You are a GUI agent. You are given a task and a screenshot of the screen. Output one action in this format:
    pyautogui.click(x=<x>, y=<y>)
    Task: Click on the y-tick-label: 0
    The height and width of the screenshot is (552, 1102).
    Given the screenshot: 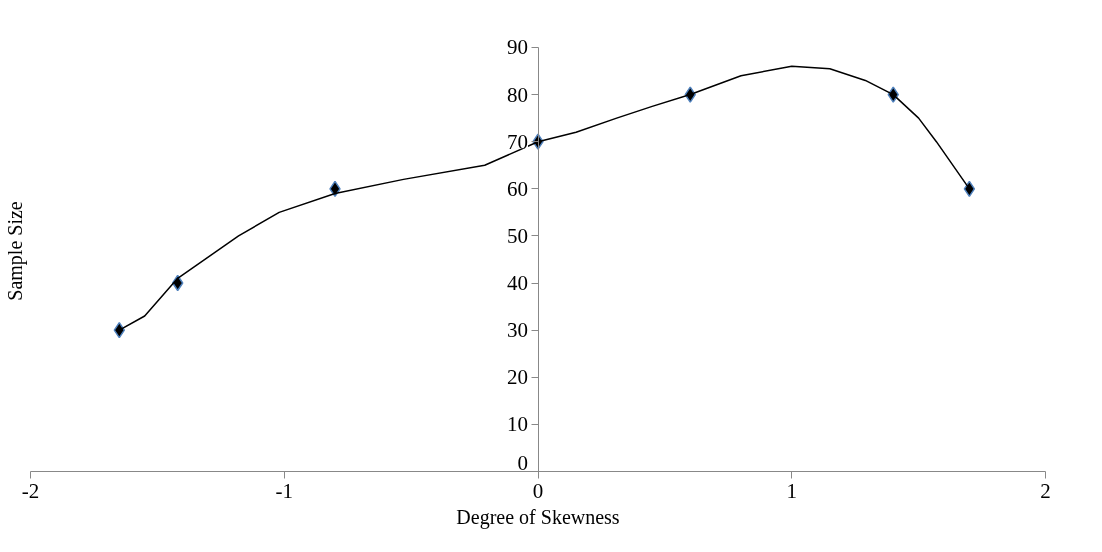 What is the action you would take?
    pyautogui.click(x=522, y=462)
    